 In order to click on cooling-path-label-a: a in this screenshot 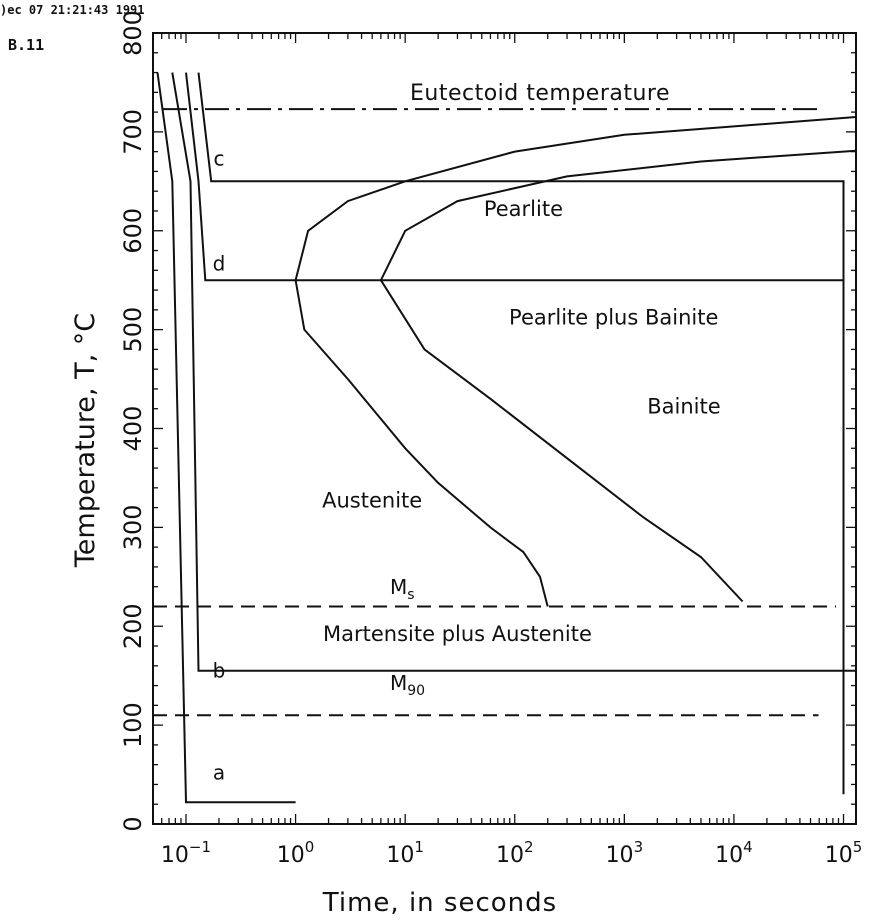, I will do `click(219, 773)`.